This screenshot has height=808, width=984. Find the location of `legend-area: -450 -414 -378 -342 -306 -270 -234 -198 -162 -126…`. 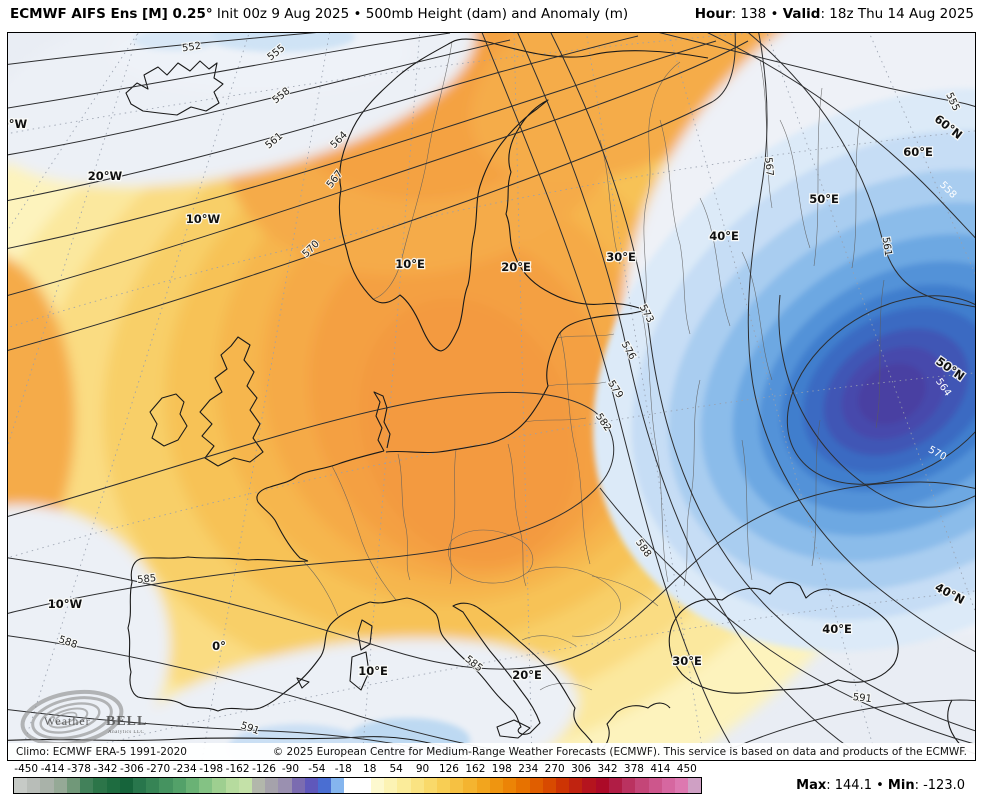

legend-area: -450 -414 -378 -342 -306 -270 -234 -198 -162 -126… is located at coordinates (492, 784).